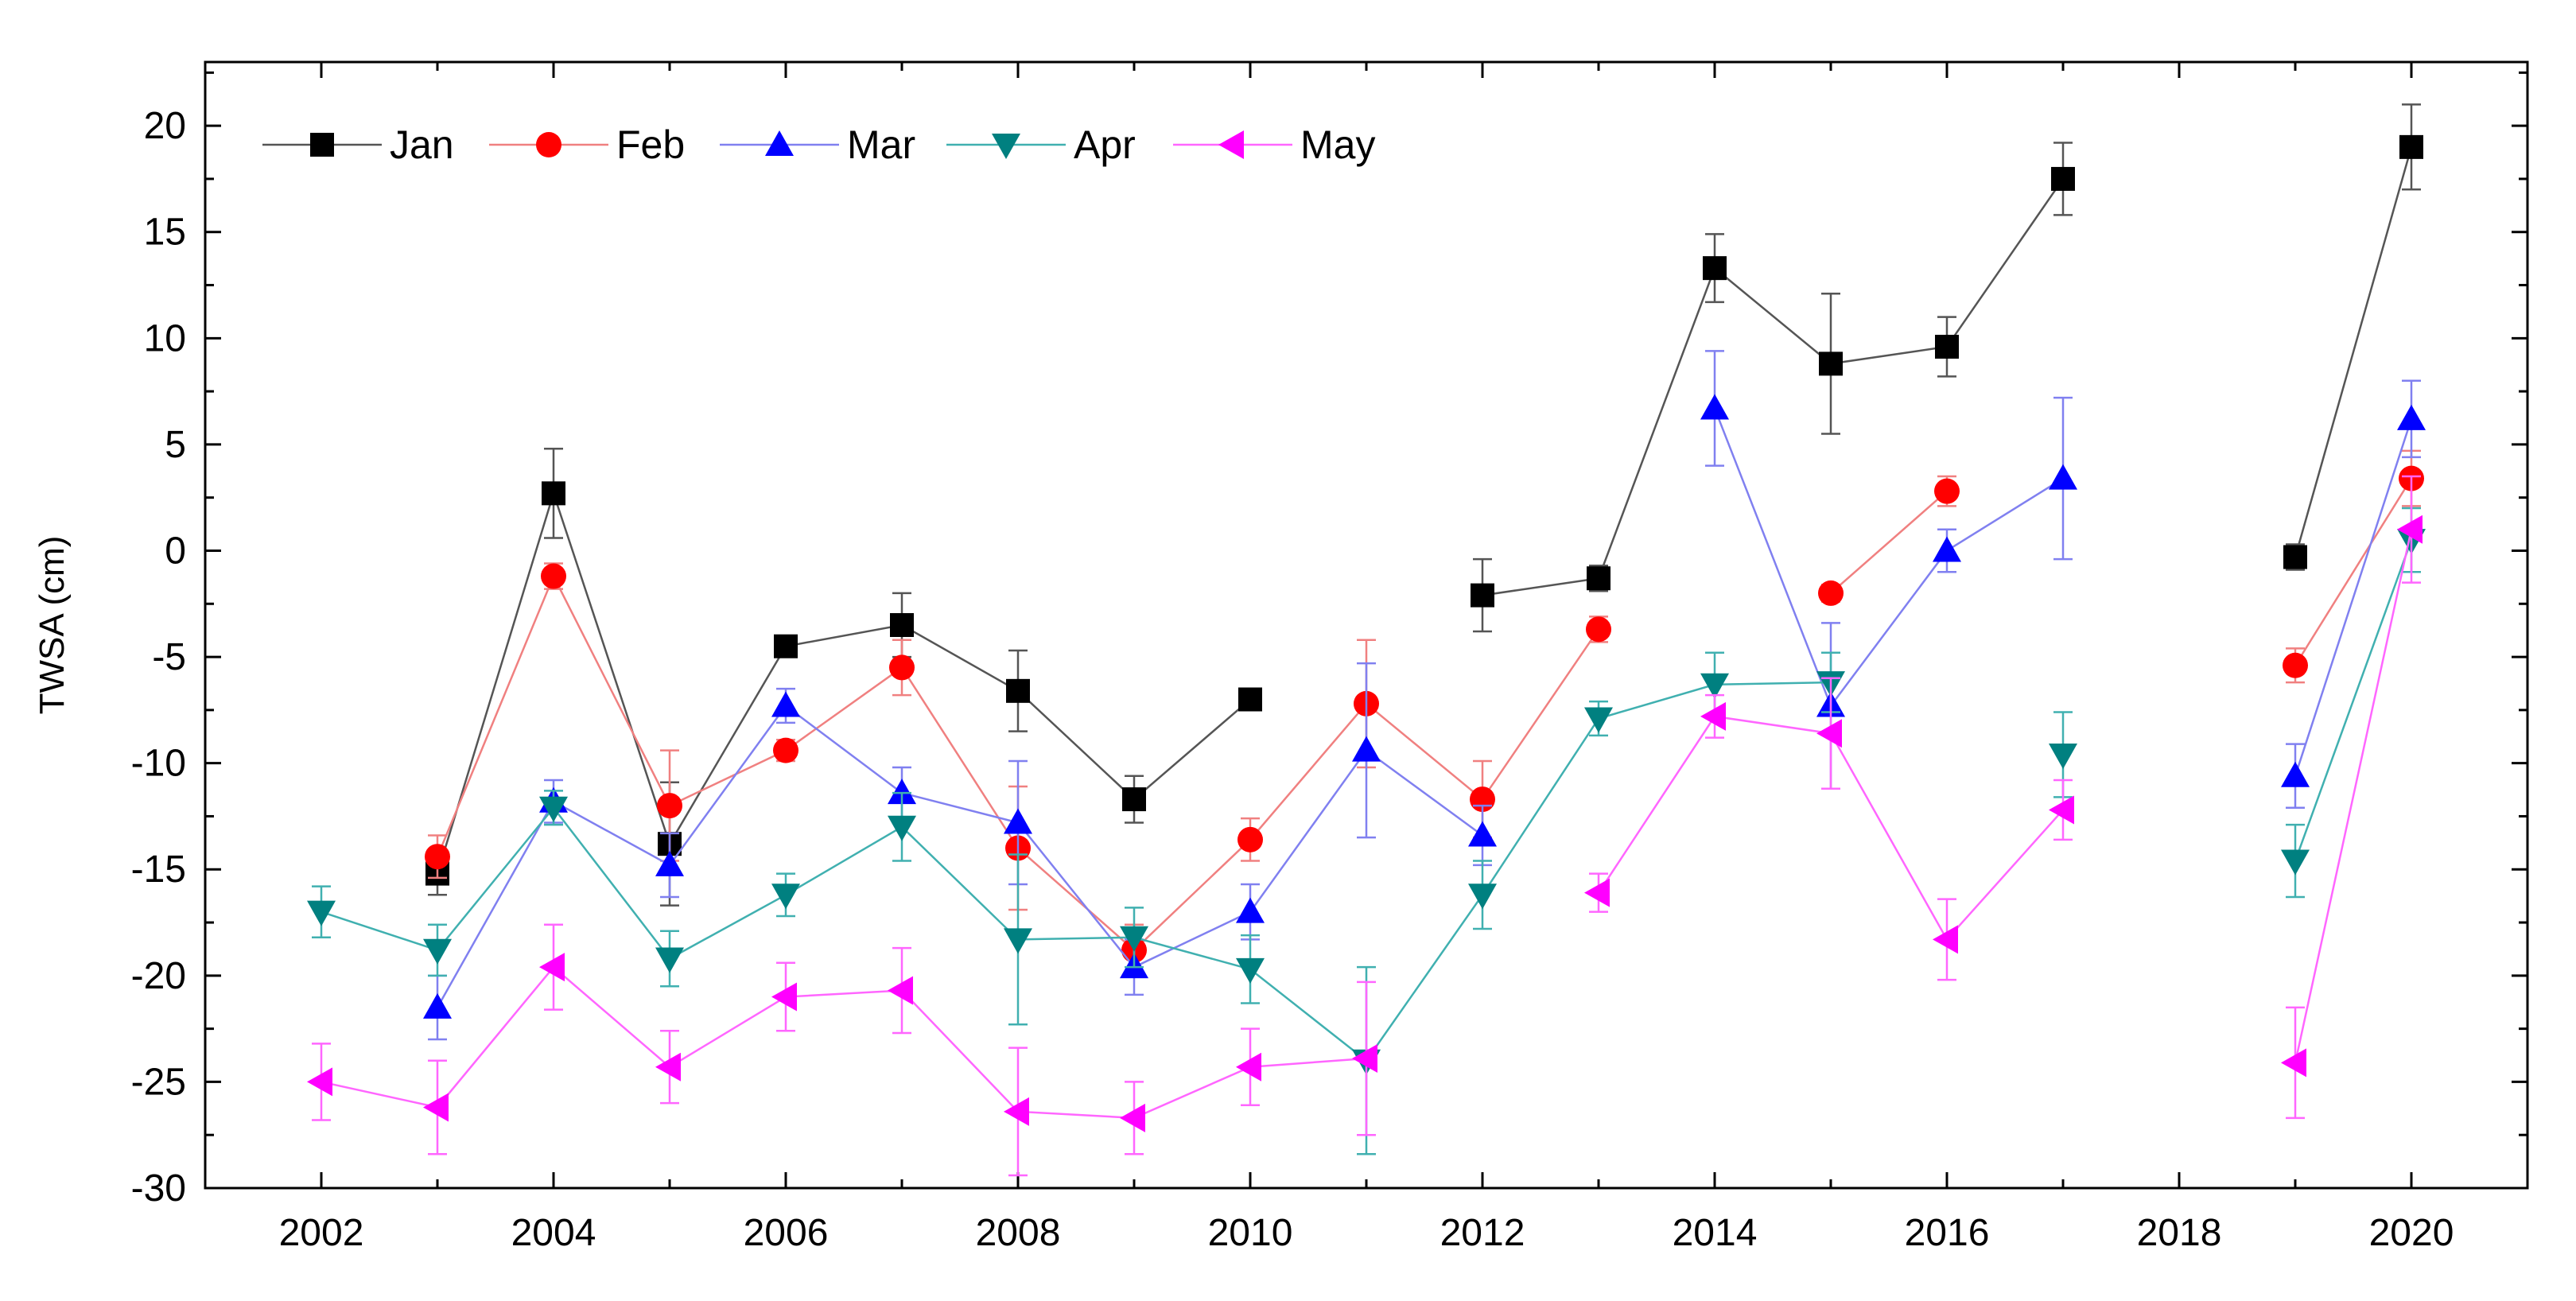  Describe the element at coordinates (165, 126) in the screenshot. I see `y-tick-label: 20` at that location.